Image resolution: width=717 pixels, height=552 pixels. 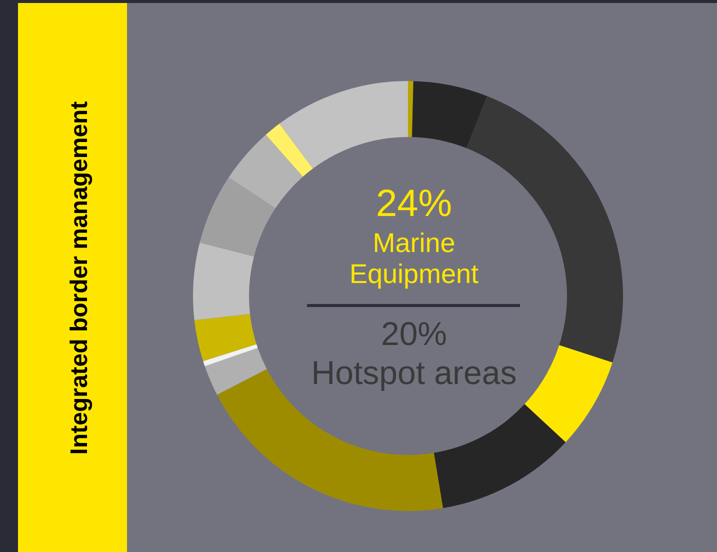 I want to click on text: Integrated border management, so click(x=80, y=278).